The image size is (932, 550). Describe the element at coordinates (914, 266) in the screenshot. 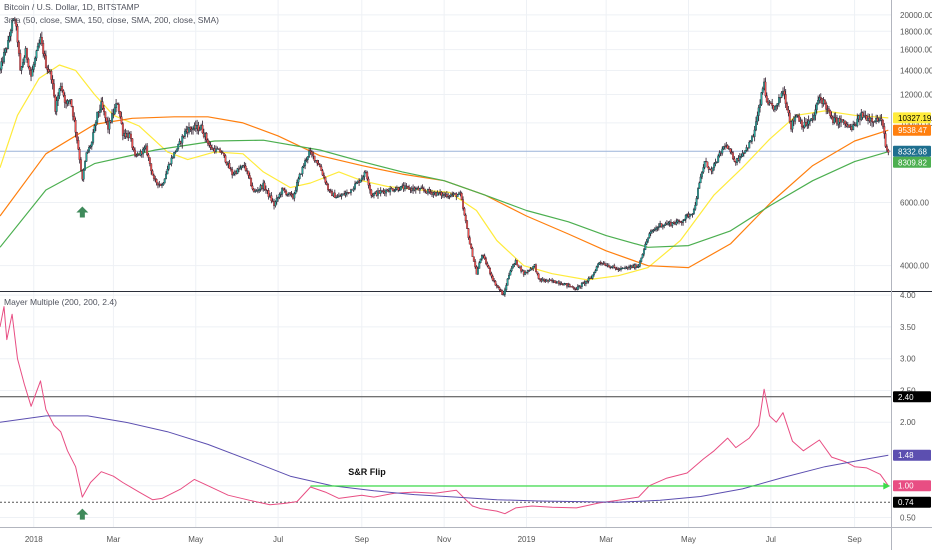

I see `price-axis-tick-label: 4000.00` at that location.